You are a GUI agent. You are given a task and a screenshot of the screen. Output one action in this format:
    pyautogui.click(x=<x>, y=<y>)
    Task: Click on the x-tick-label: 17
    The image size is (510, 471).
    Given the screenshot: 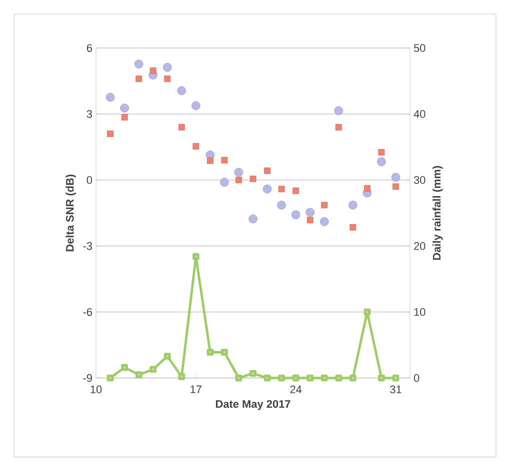 What is the action you would take?
    pyautogui.click(x=196, y=390)
    